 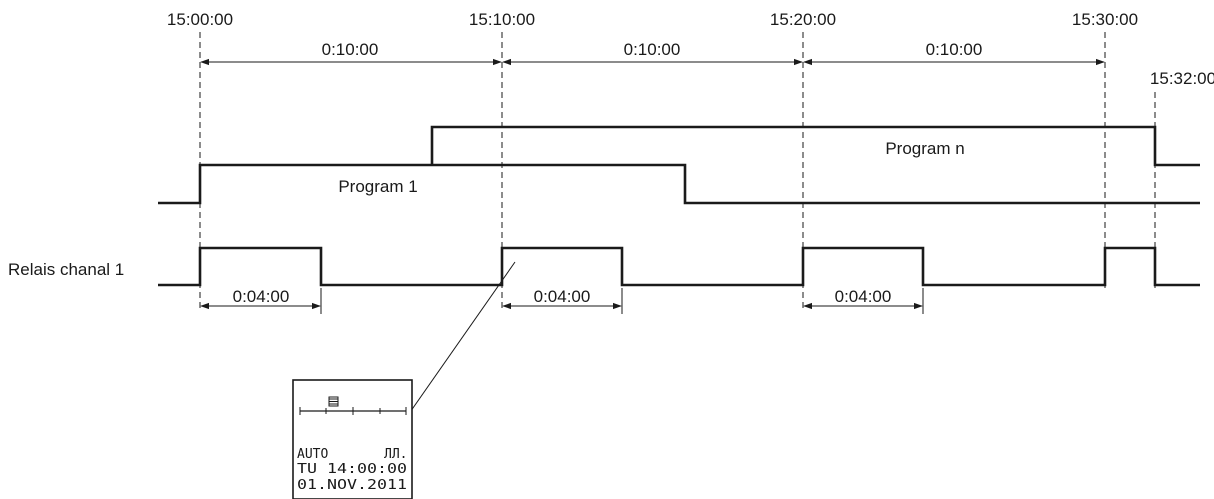 I want to click on time-marker-1520: 15:20:00, so click(x=803, y=19).